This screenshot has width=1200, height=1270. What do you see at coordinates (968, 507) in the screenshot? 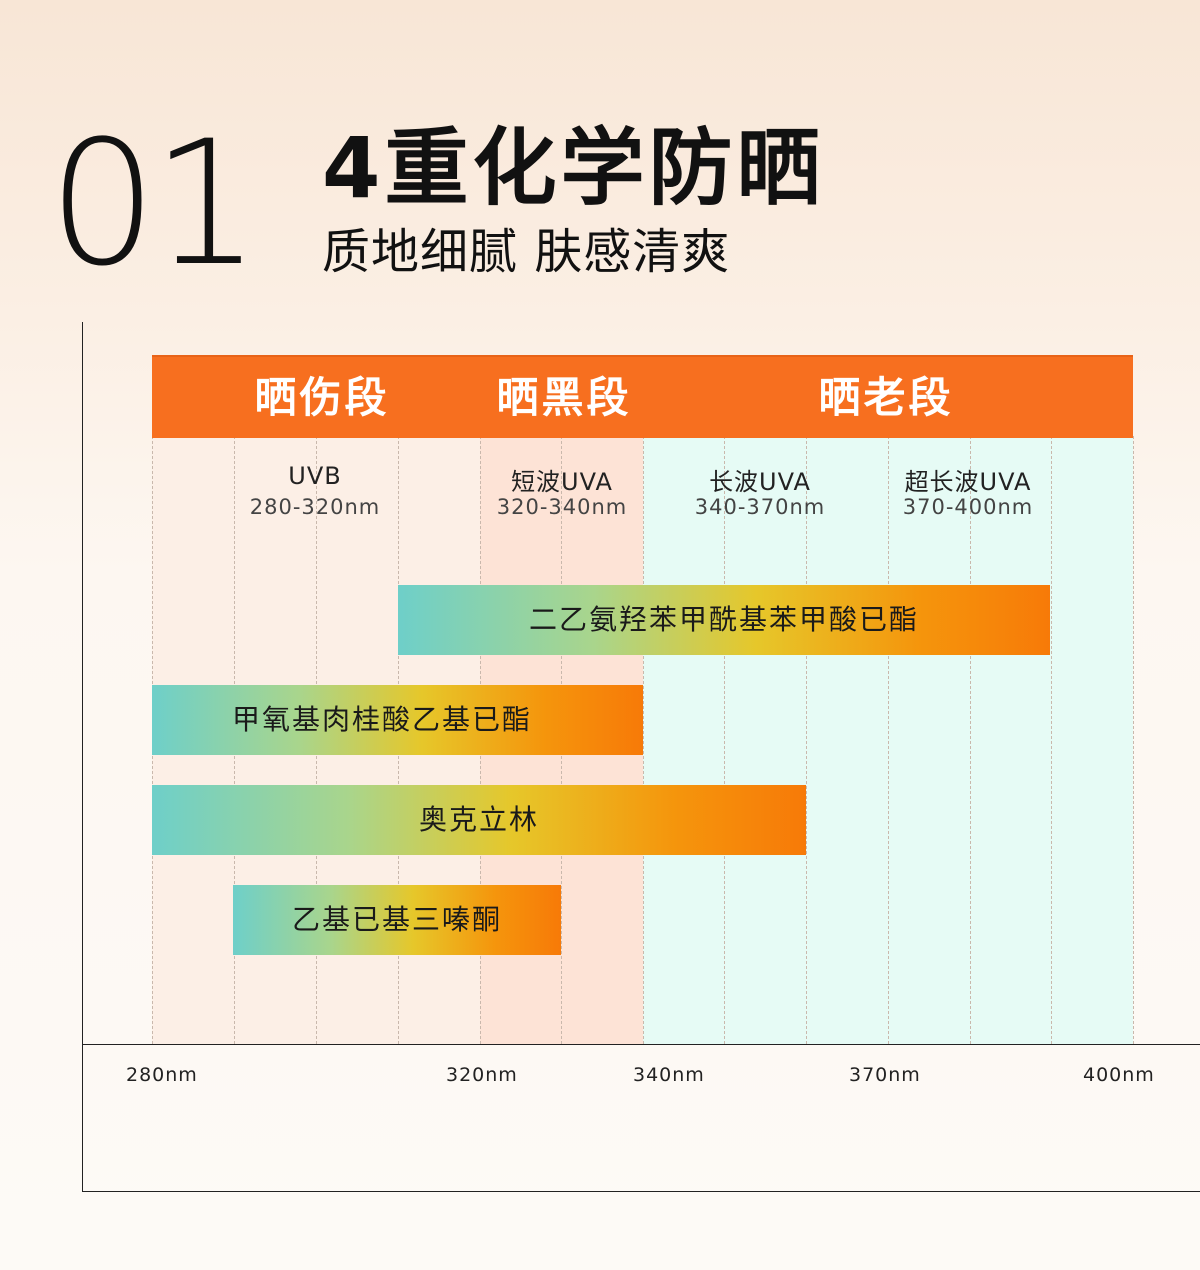
I see `segment-range-ultra-long-uva: 370-400nm` at bounding box center [968, 507].